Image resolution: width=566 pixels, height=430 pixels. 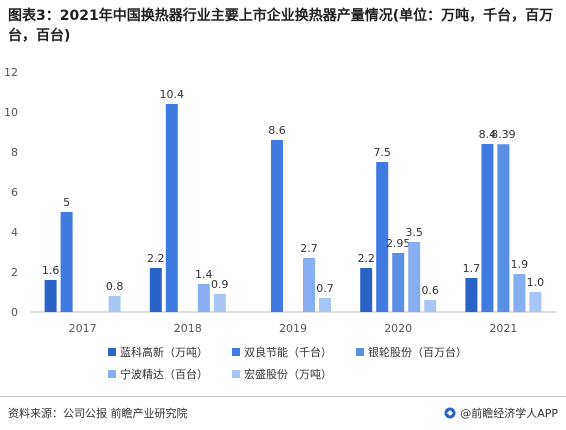 I want to click on data-label: 8.39, so click(x=503, y=134).